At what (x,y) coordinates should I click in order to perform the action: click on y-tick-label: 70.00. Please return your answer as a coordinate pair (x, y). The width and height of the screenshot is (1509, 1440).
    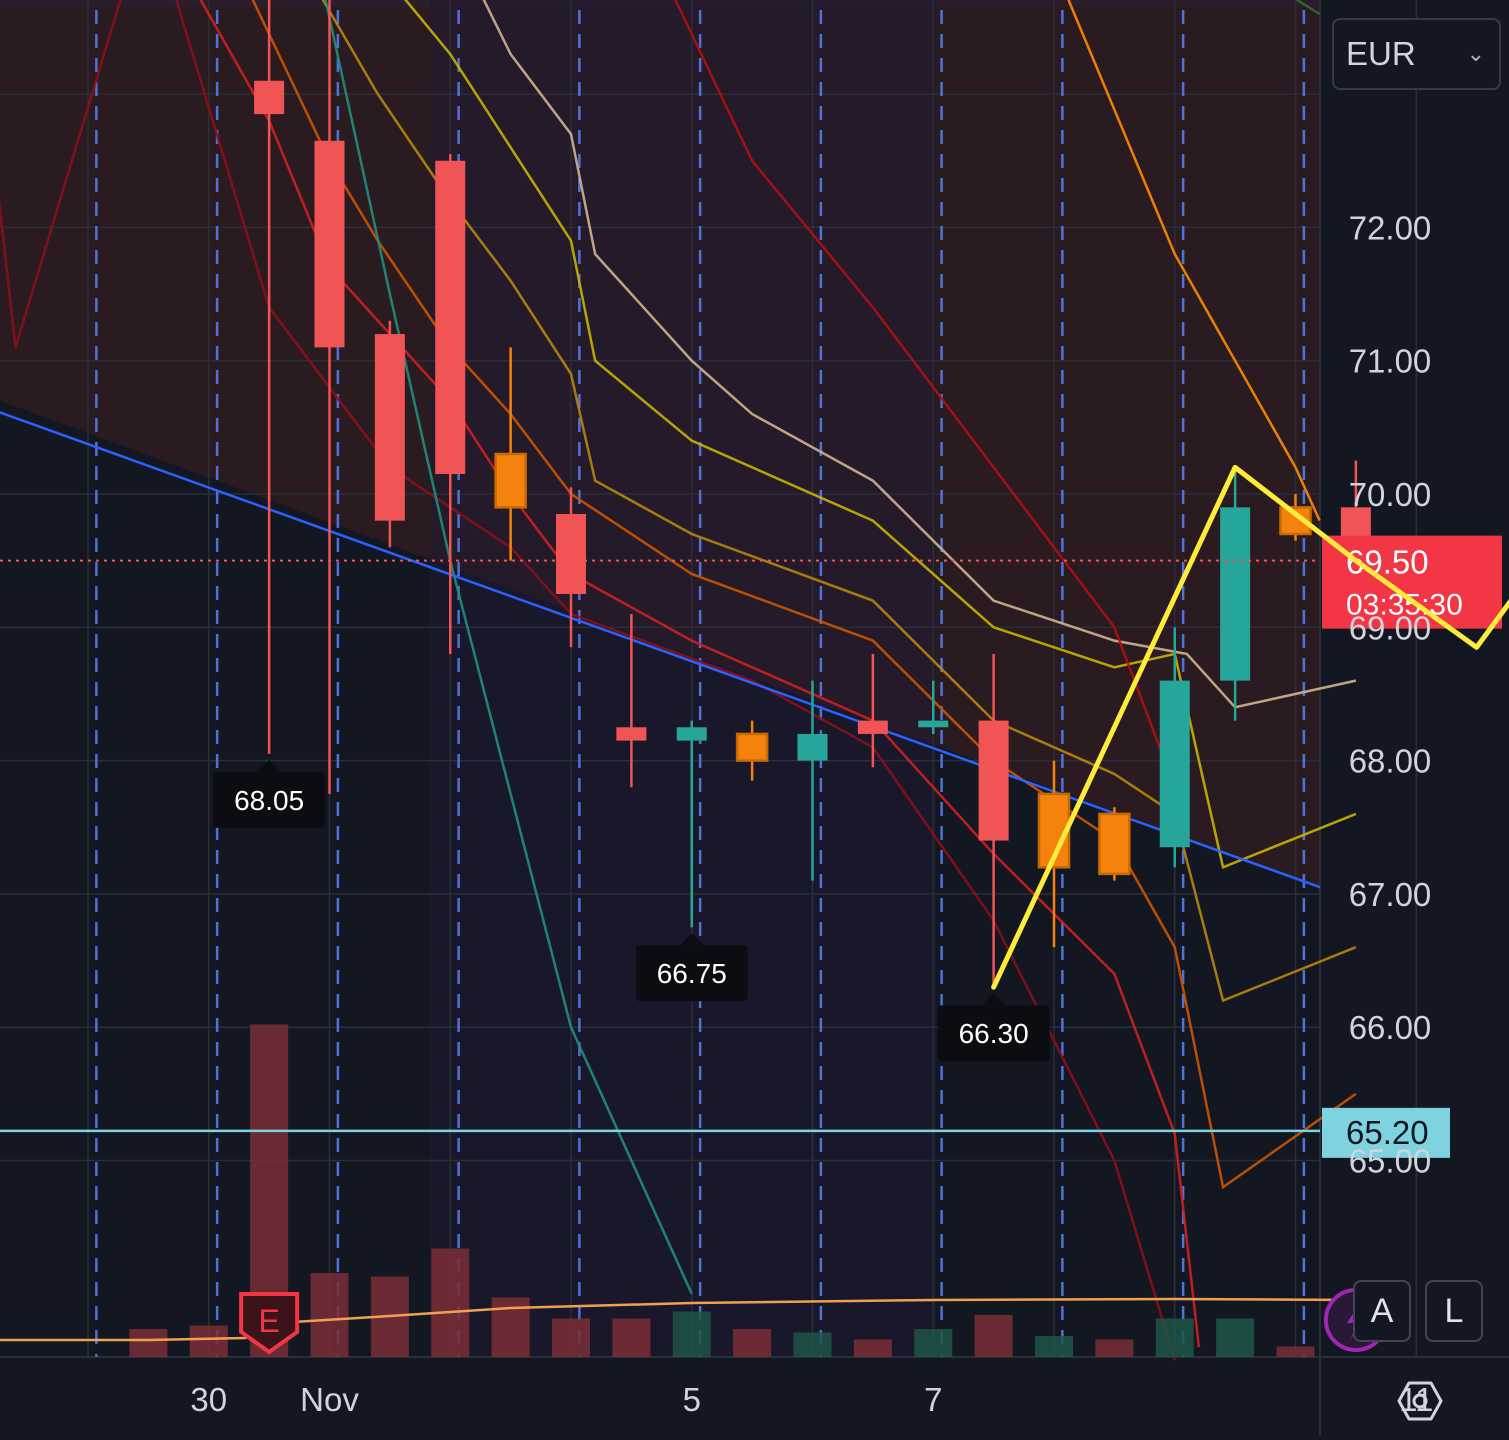
    Looking at the image, I should click on (1390, 494).